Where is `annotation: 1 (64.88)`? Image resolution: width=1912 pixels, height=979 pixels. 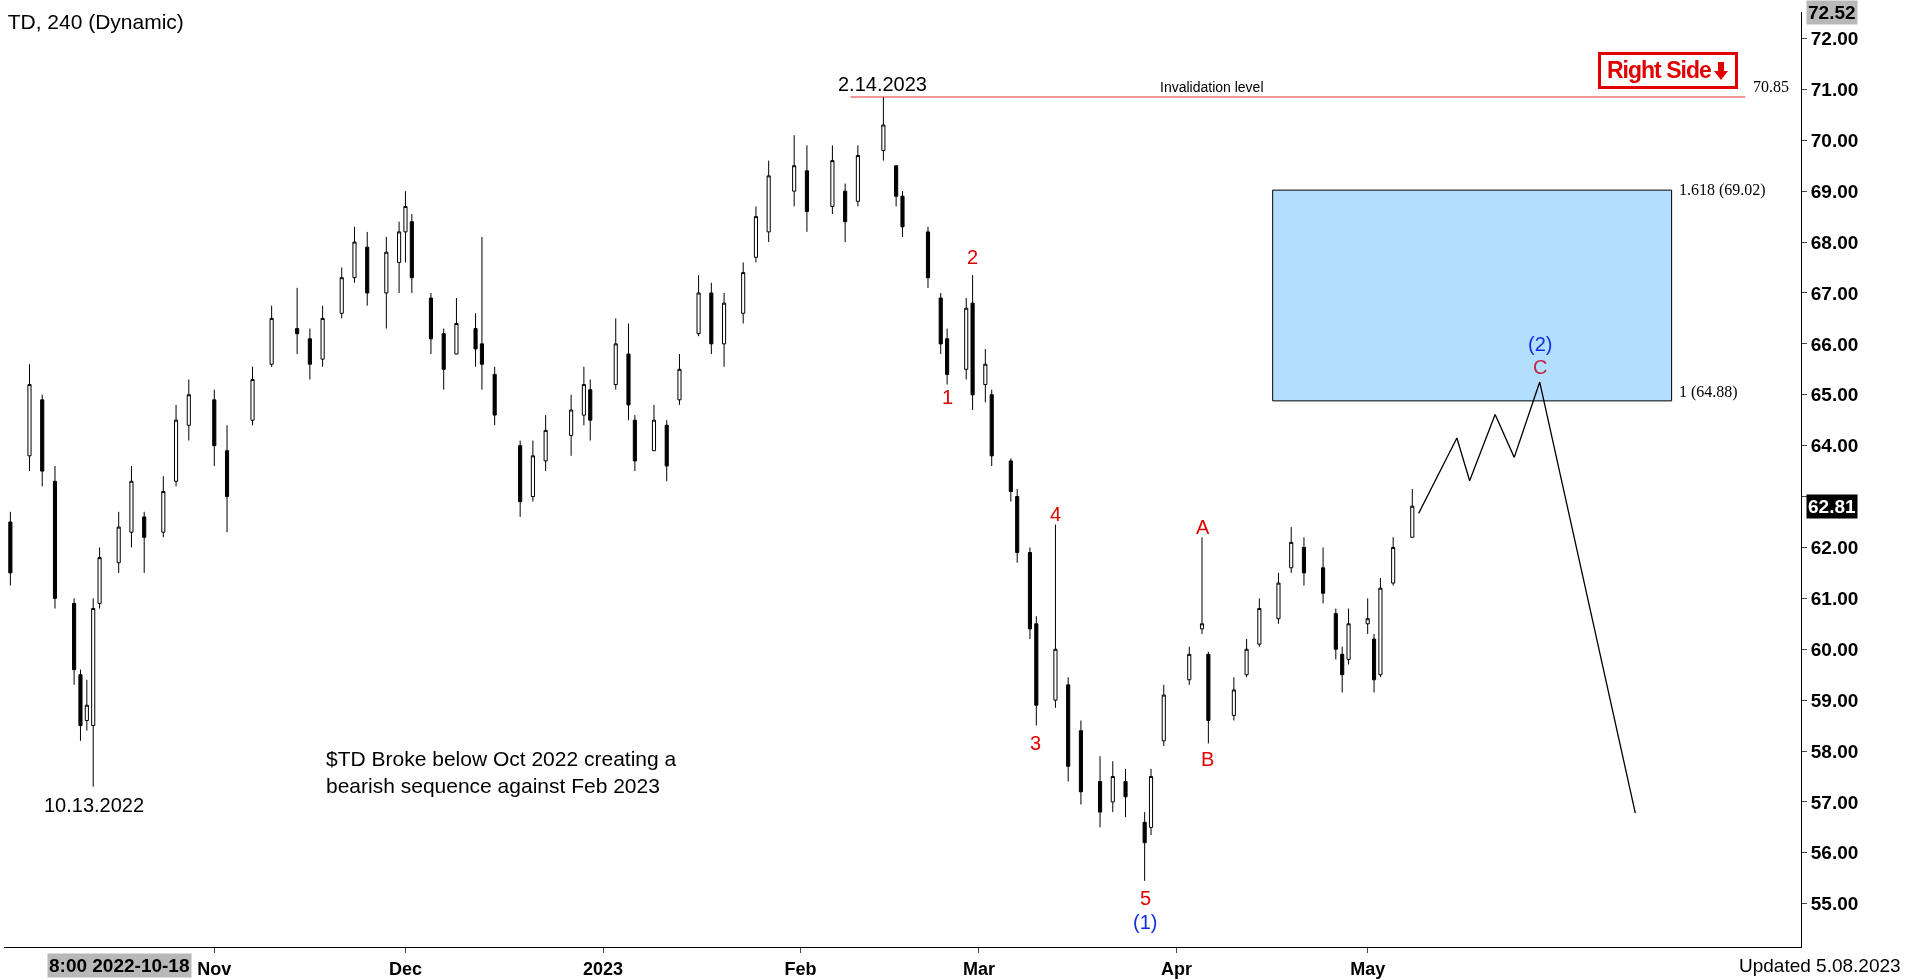
annotation: 1 (64.88) is located at coordinates (1708, 392).